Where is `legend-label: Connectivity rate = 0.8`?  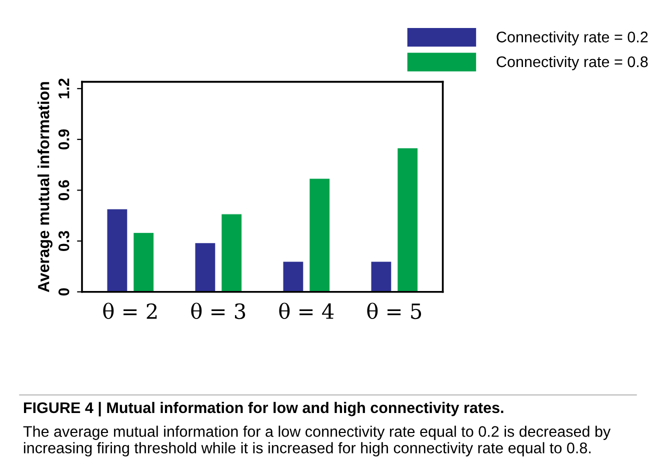
legend-label: Connectivity rate = 0.8 is located at coordinates (572, 63).